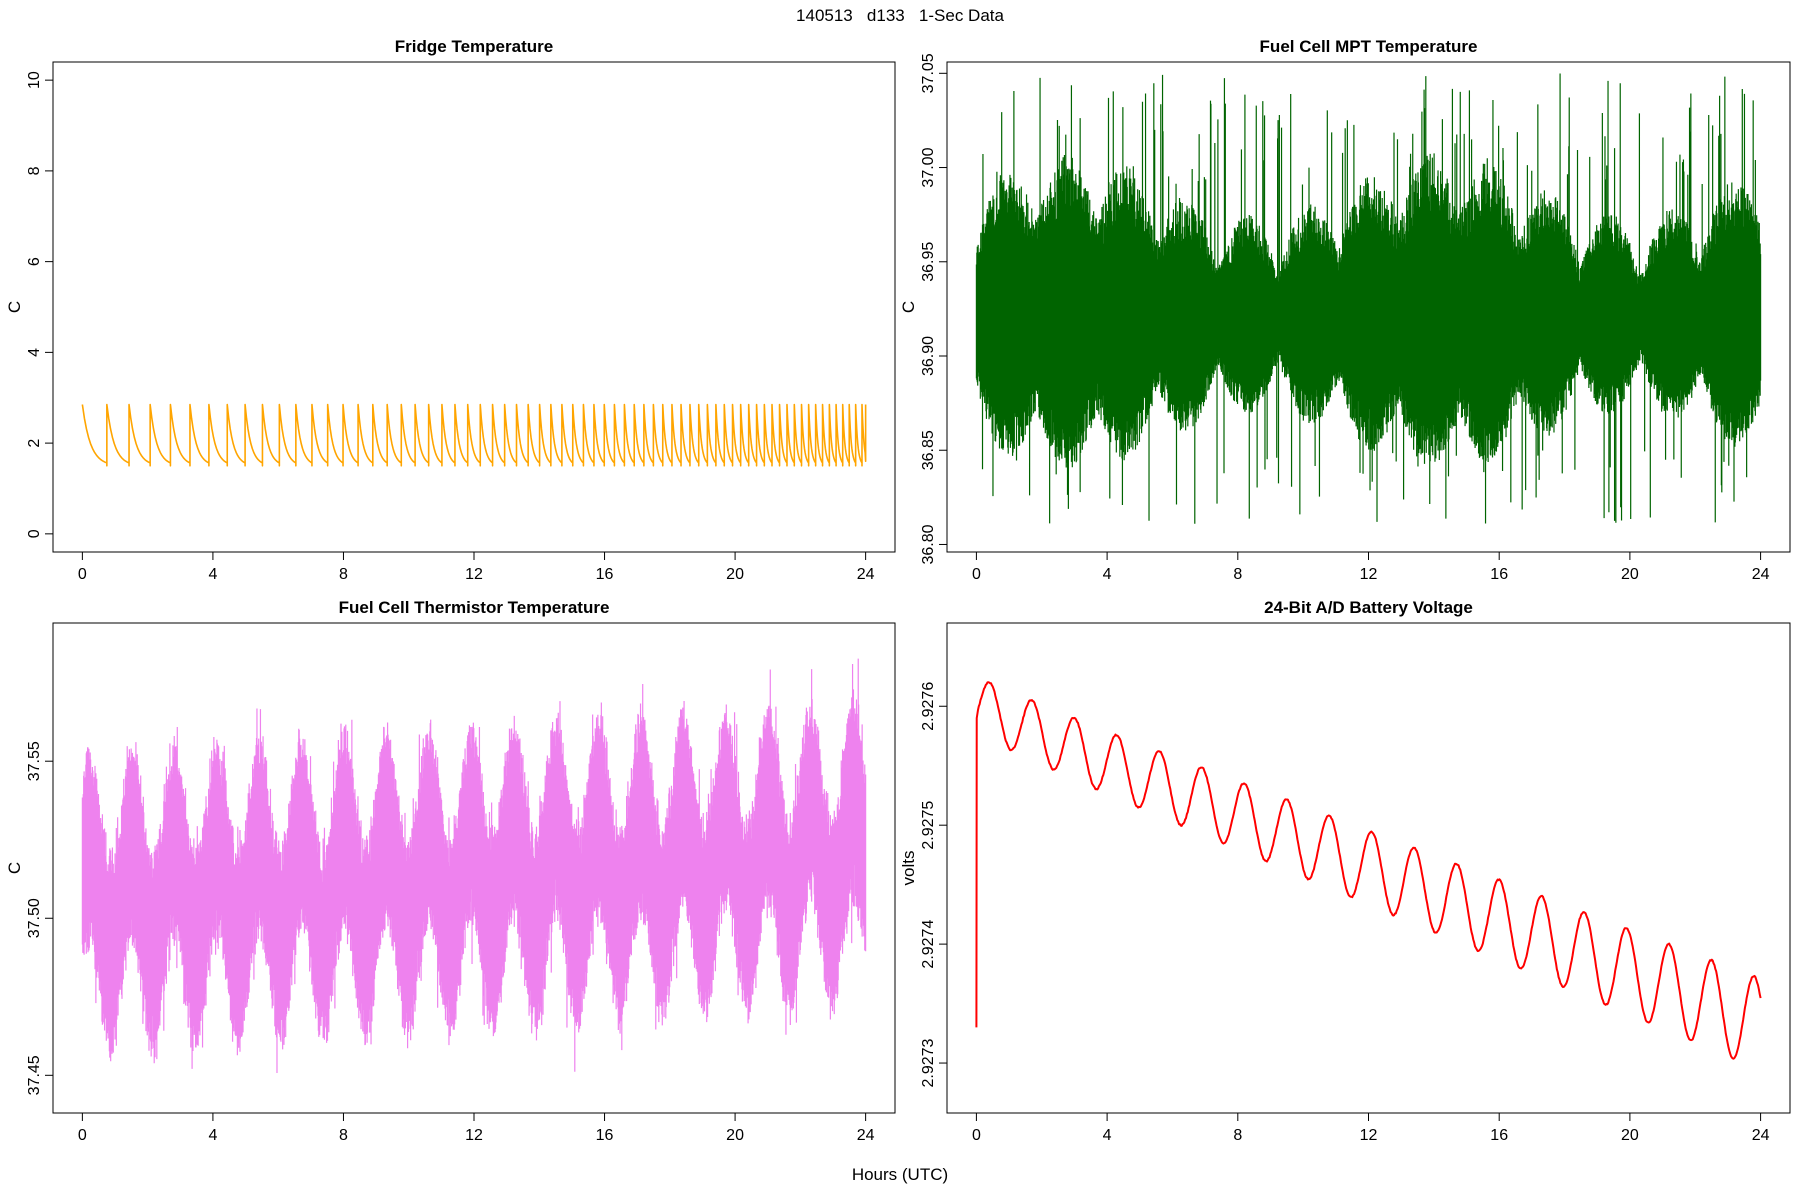  Describe the element at coordinates (928, 262) in the screenshot. I see `y-tick-label: 36.95` at that location.